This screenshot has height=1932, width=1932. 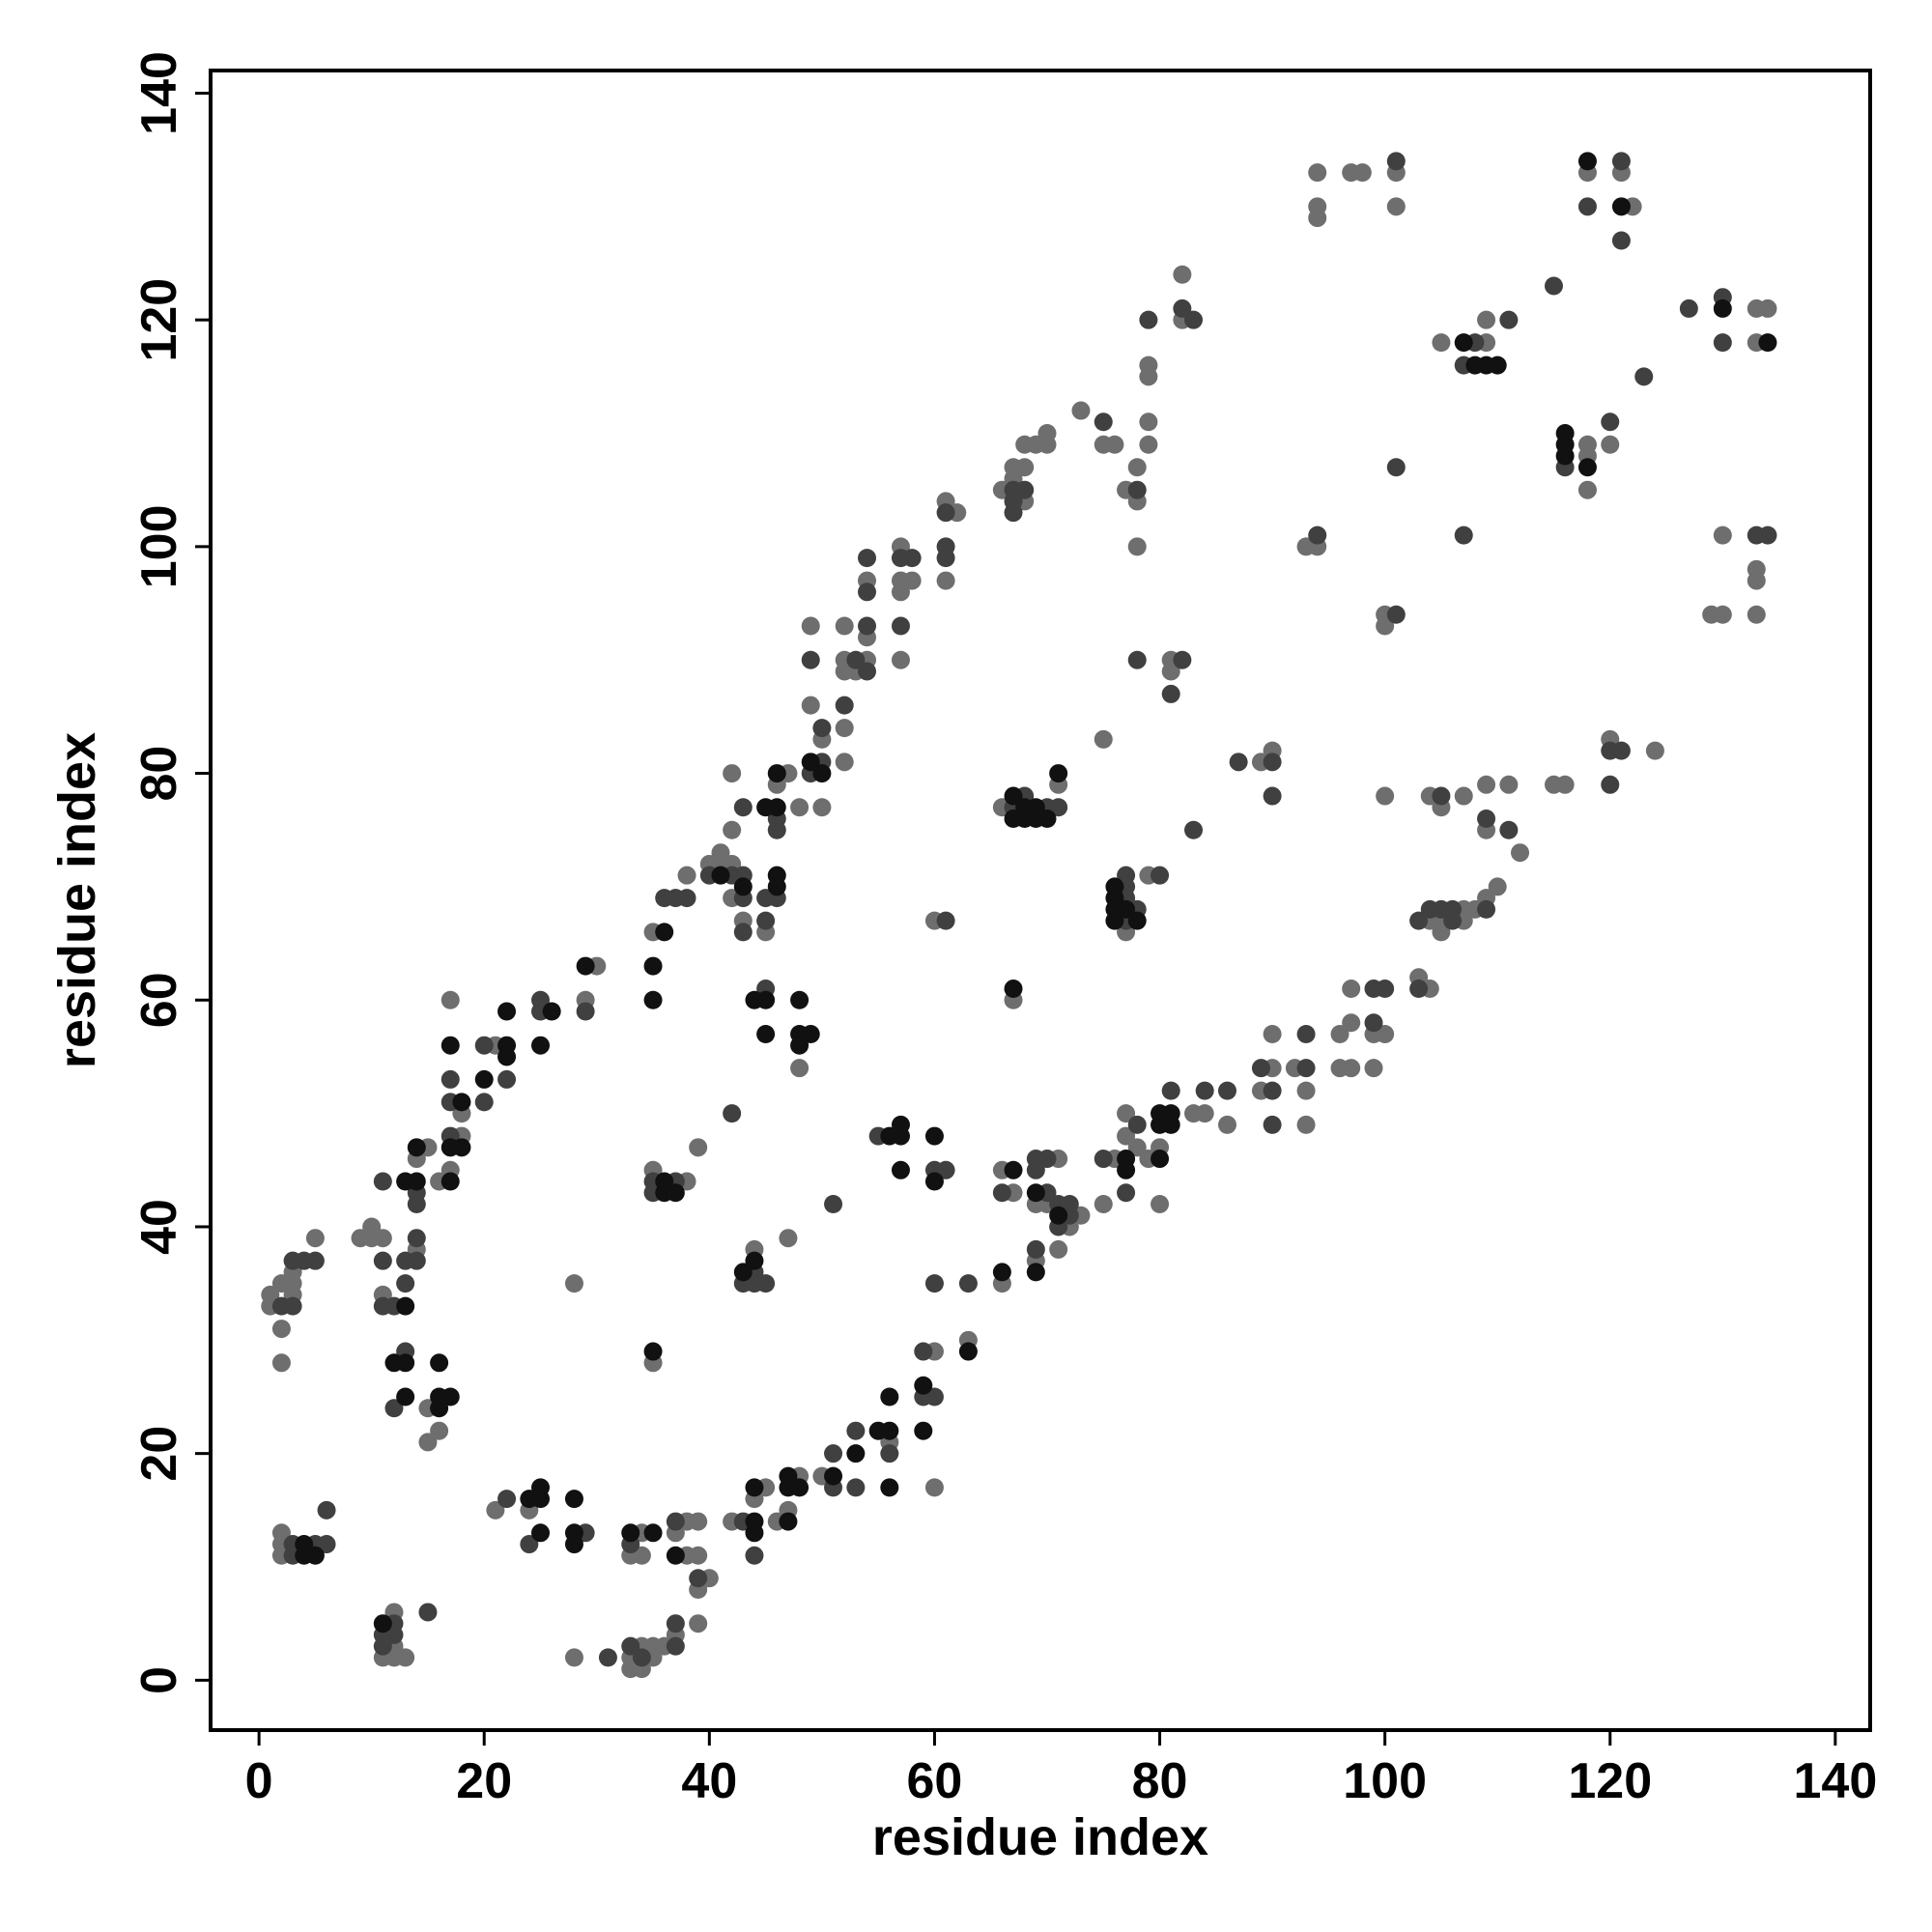 What do you see at coordinates (159, 546) in the screenshot?
I see `y-tick-label: 100` at bounding box center [159, 546].